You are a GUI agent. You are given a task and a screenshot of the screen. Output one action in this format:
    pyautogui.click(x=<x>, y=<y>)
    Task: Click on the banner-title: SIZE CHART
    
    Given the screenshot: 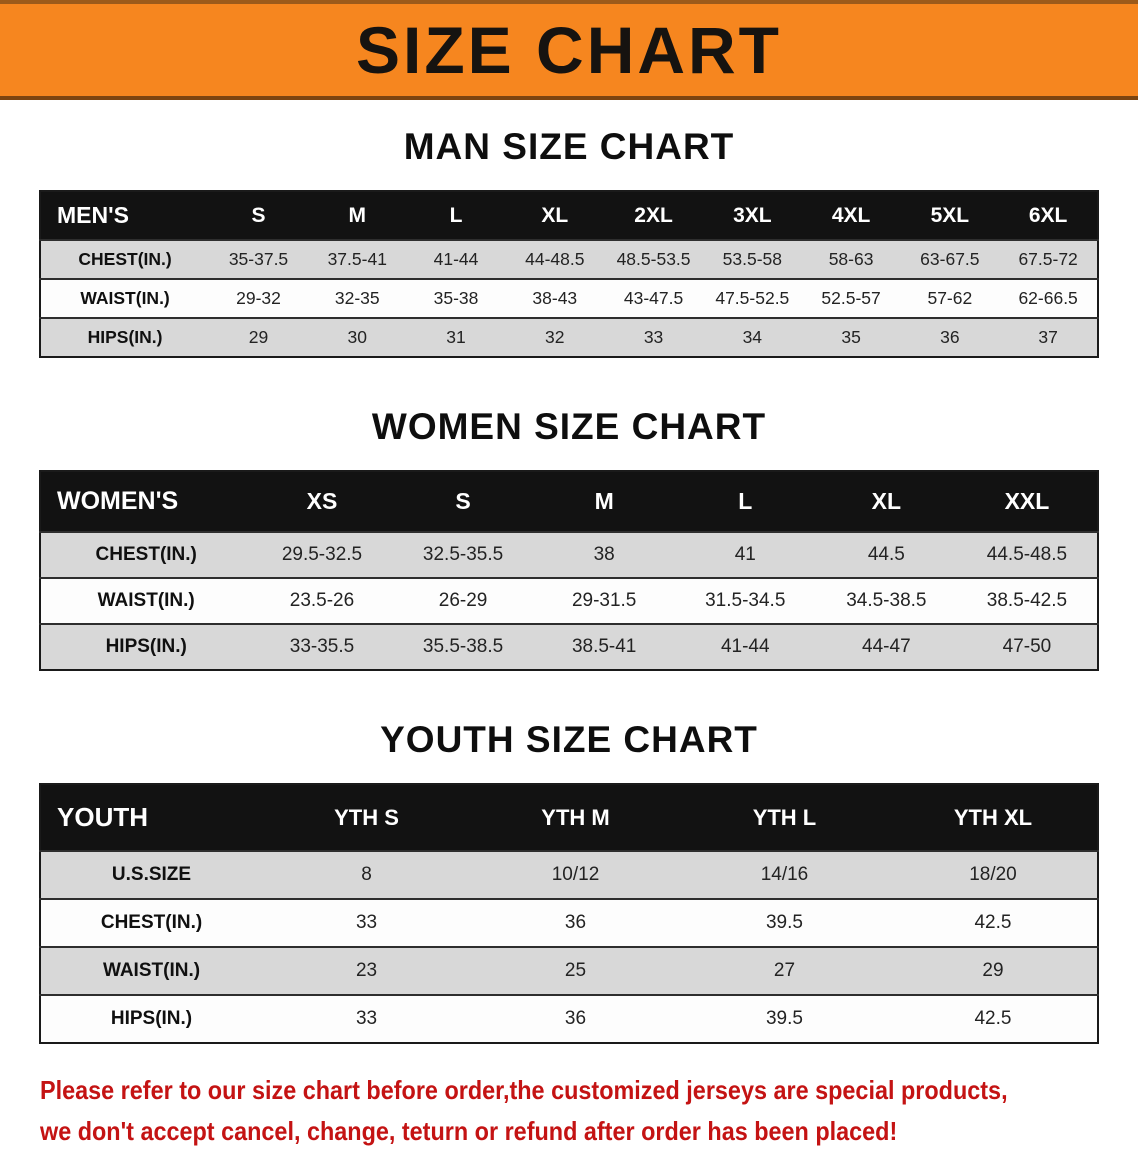 What is the action you would take?
    pyautogui.click(x=569, y=50)
    